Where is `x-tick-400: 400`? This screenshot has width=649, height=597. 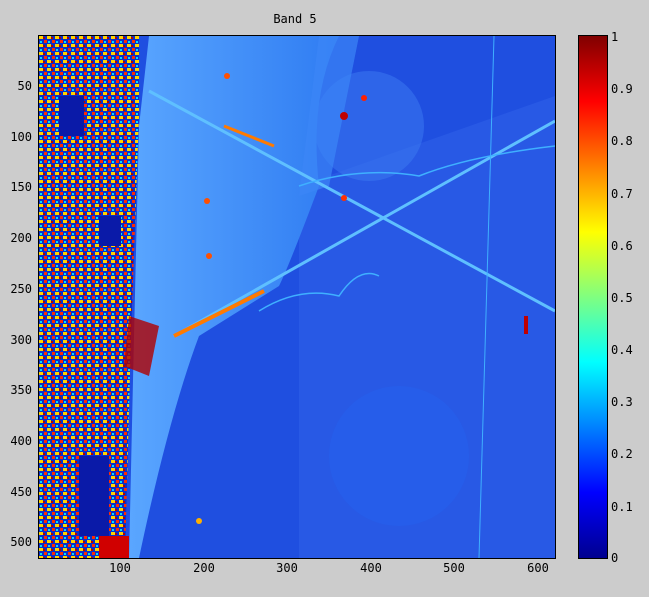
x-tick-400: 400 is located at coordinates (371, 568).